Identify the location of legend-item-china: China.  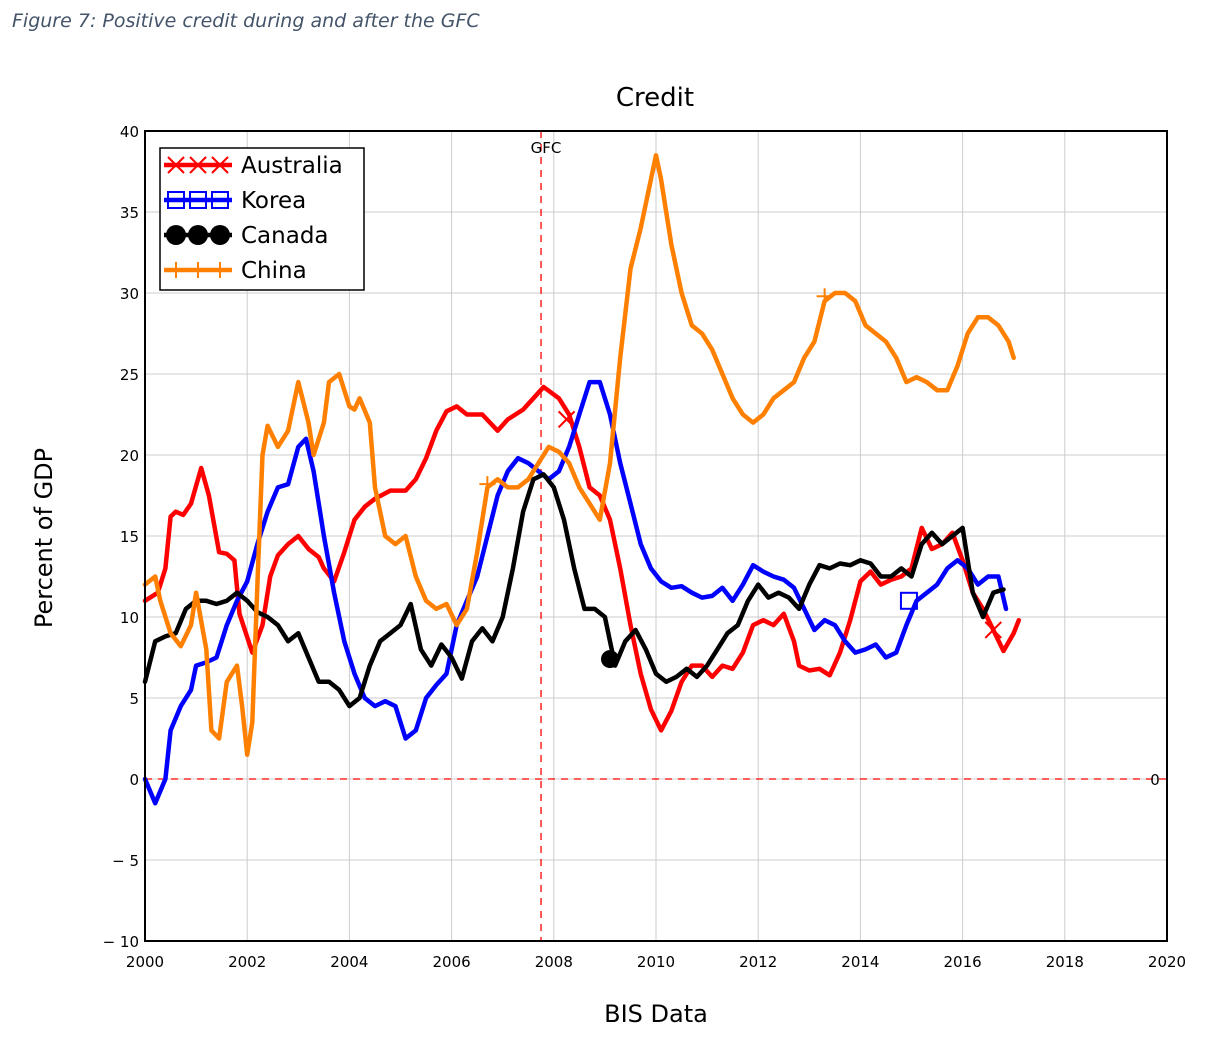
(235, 271).